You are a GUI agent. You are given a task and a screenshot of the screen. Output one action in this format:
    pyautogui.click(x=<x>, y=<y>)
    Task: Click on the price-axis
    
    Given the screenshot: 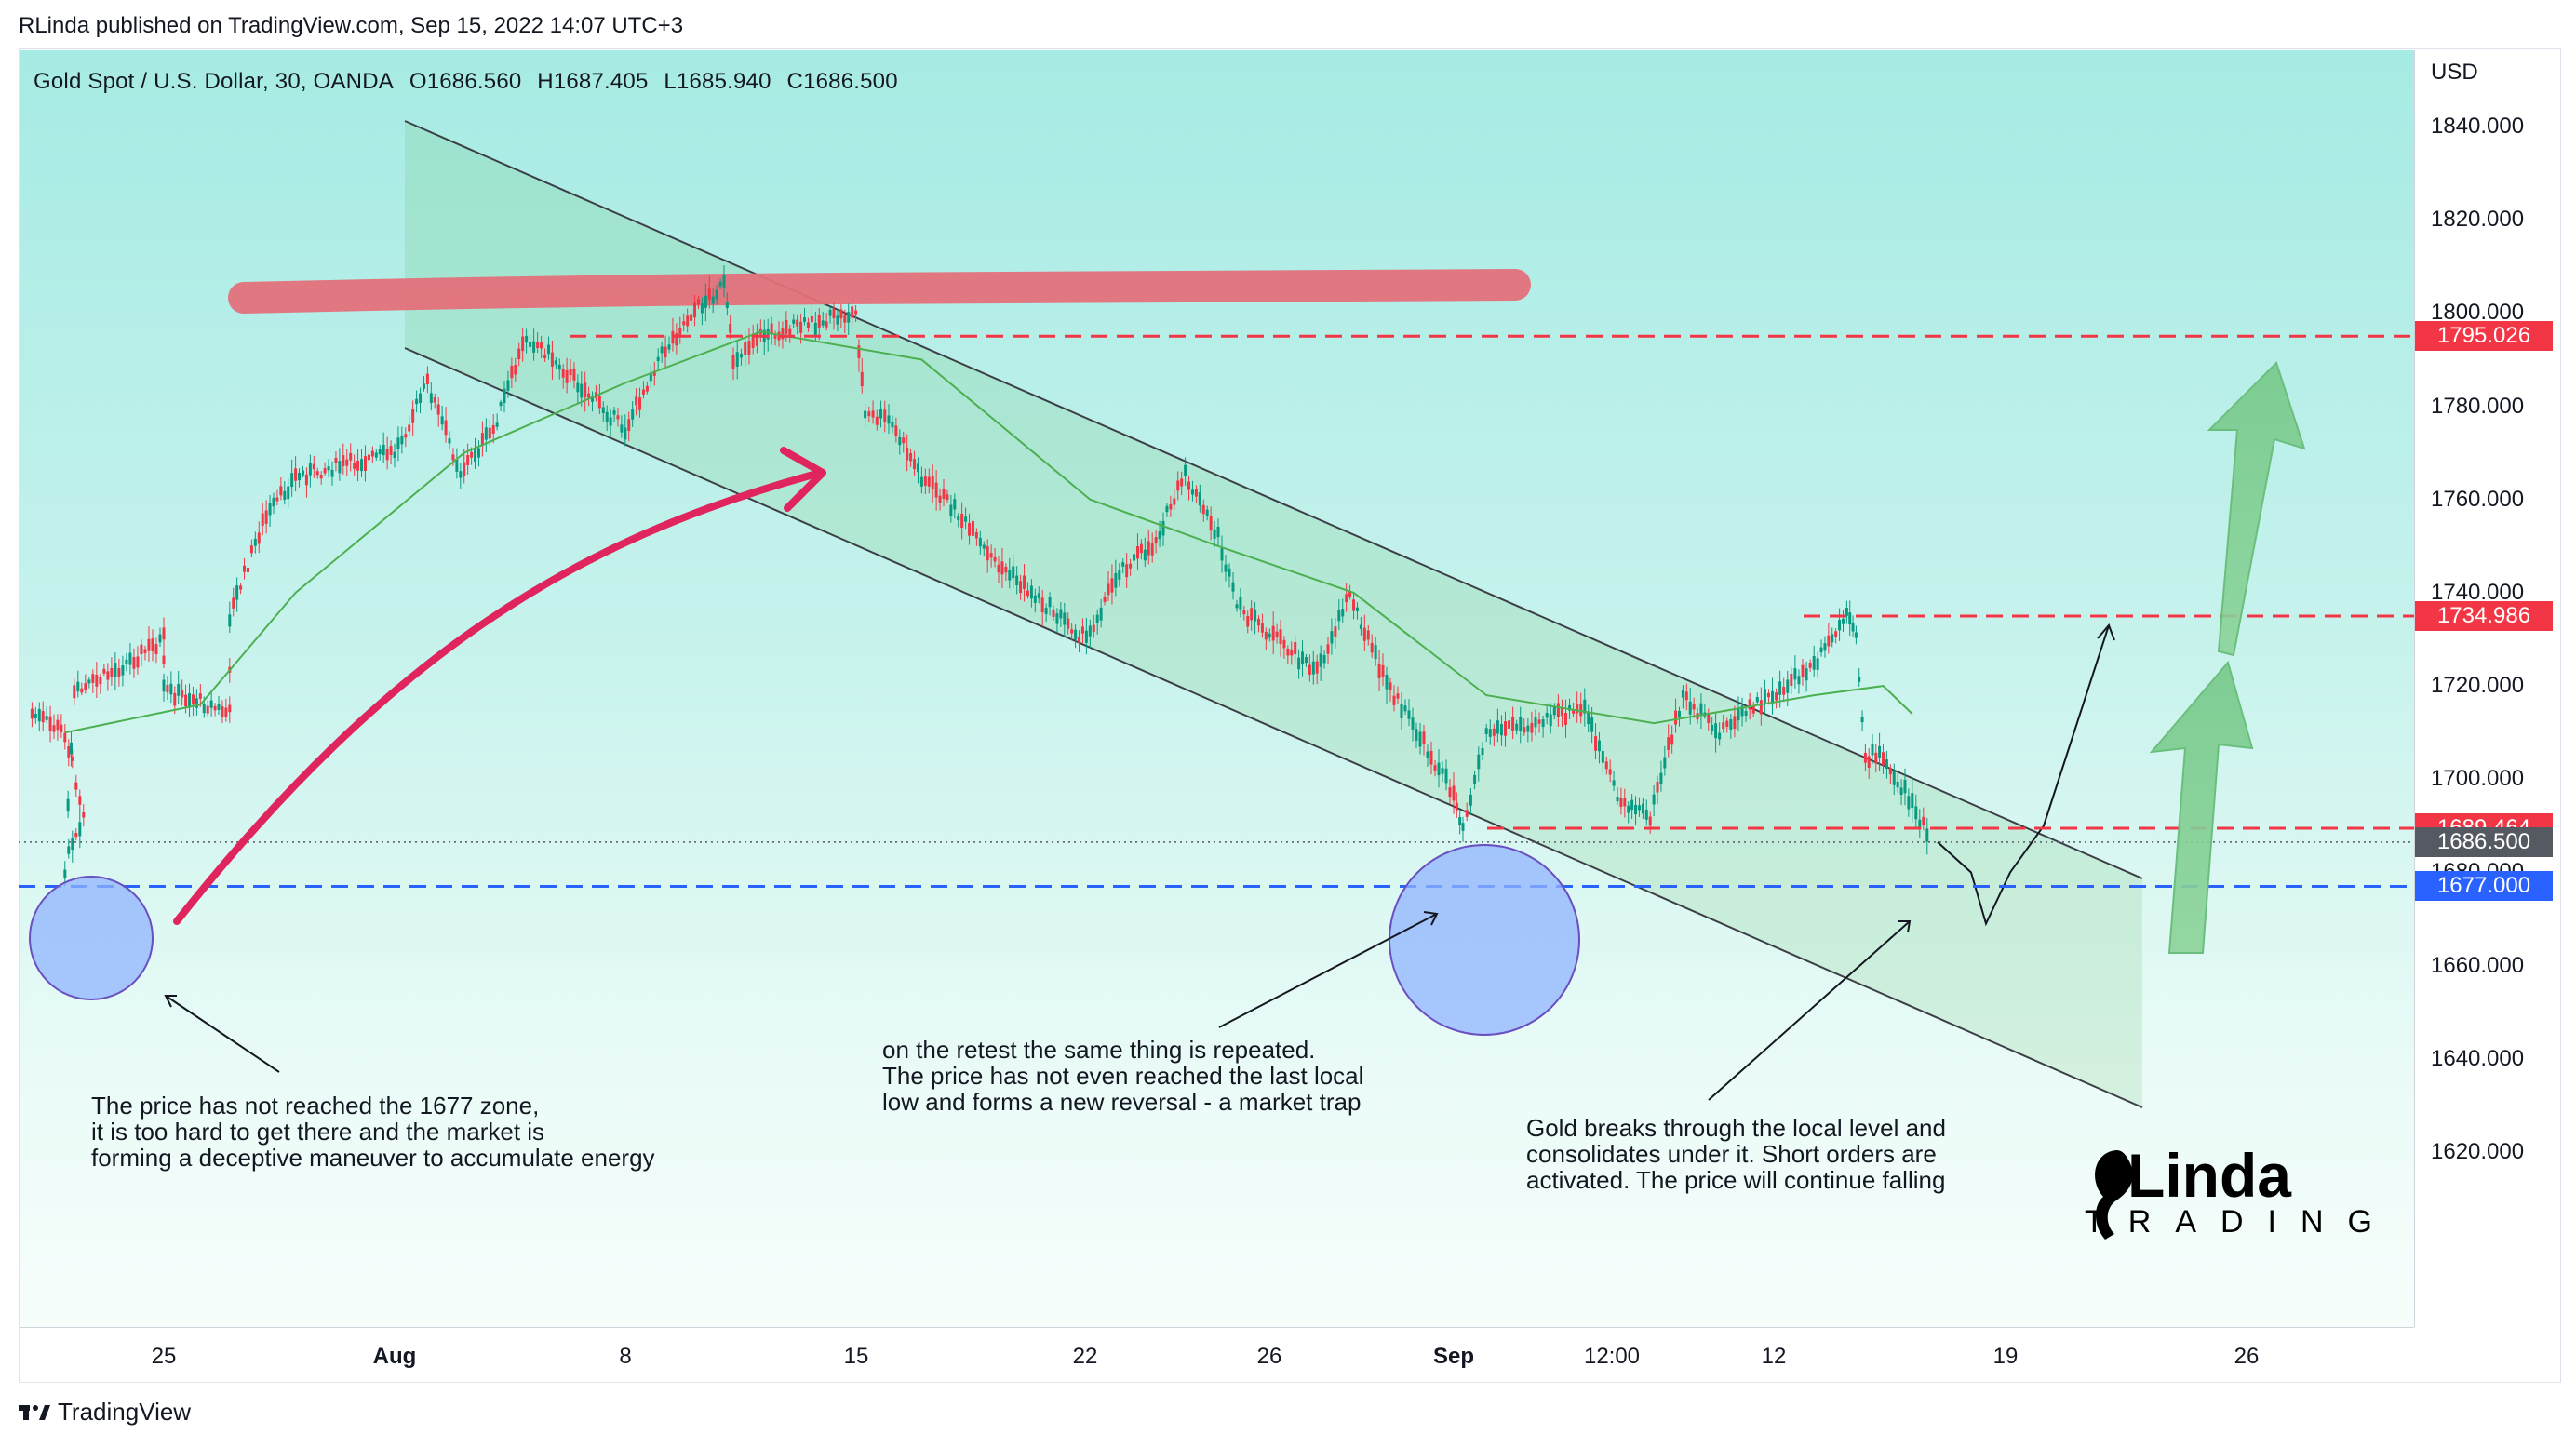 What is the action you would take?
    pyautogui.click(x=2487, y=688)
    